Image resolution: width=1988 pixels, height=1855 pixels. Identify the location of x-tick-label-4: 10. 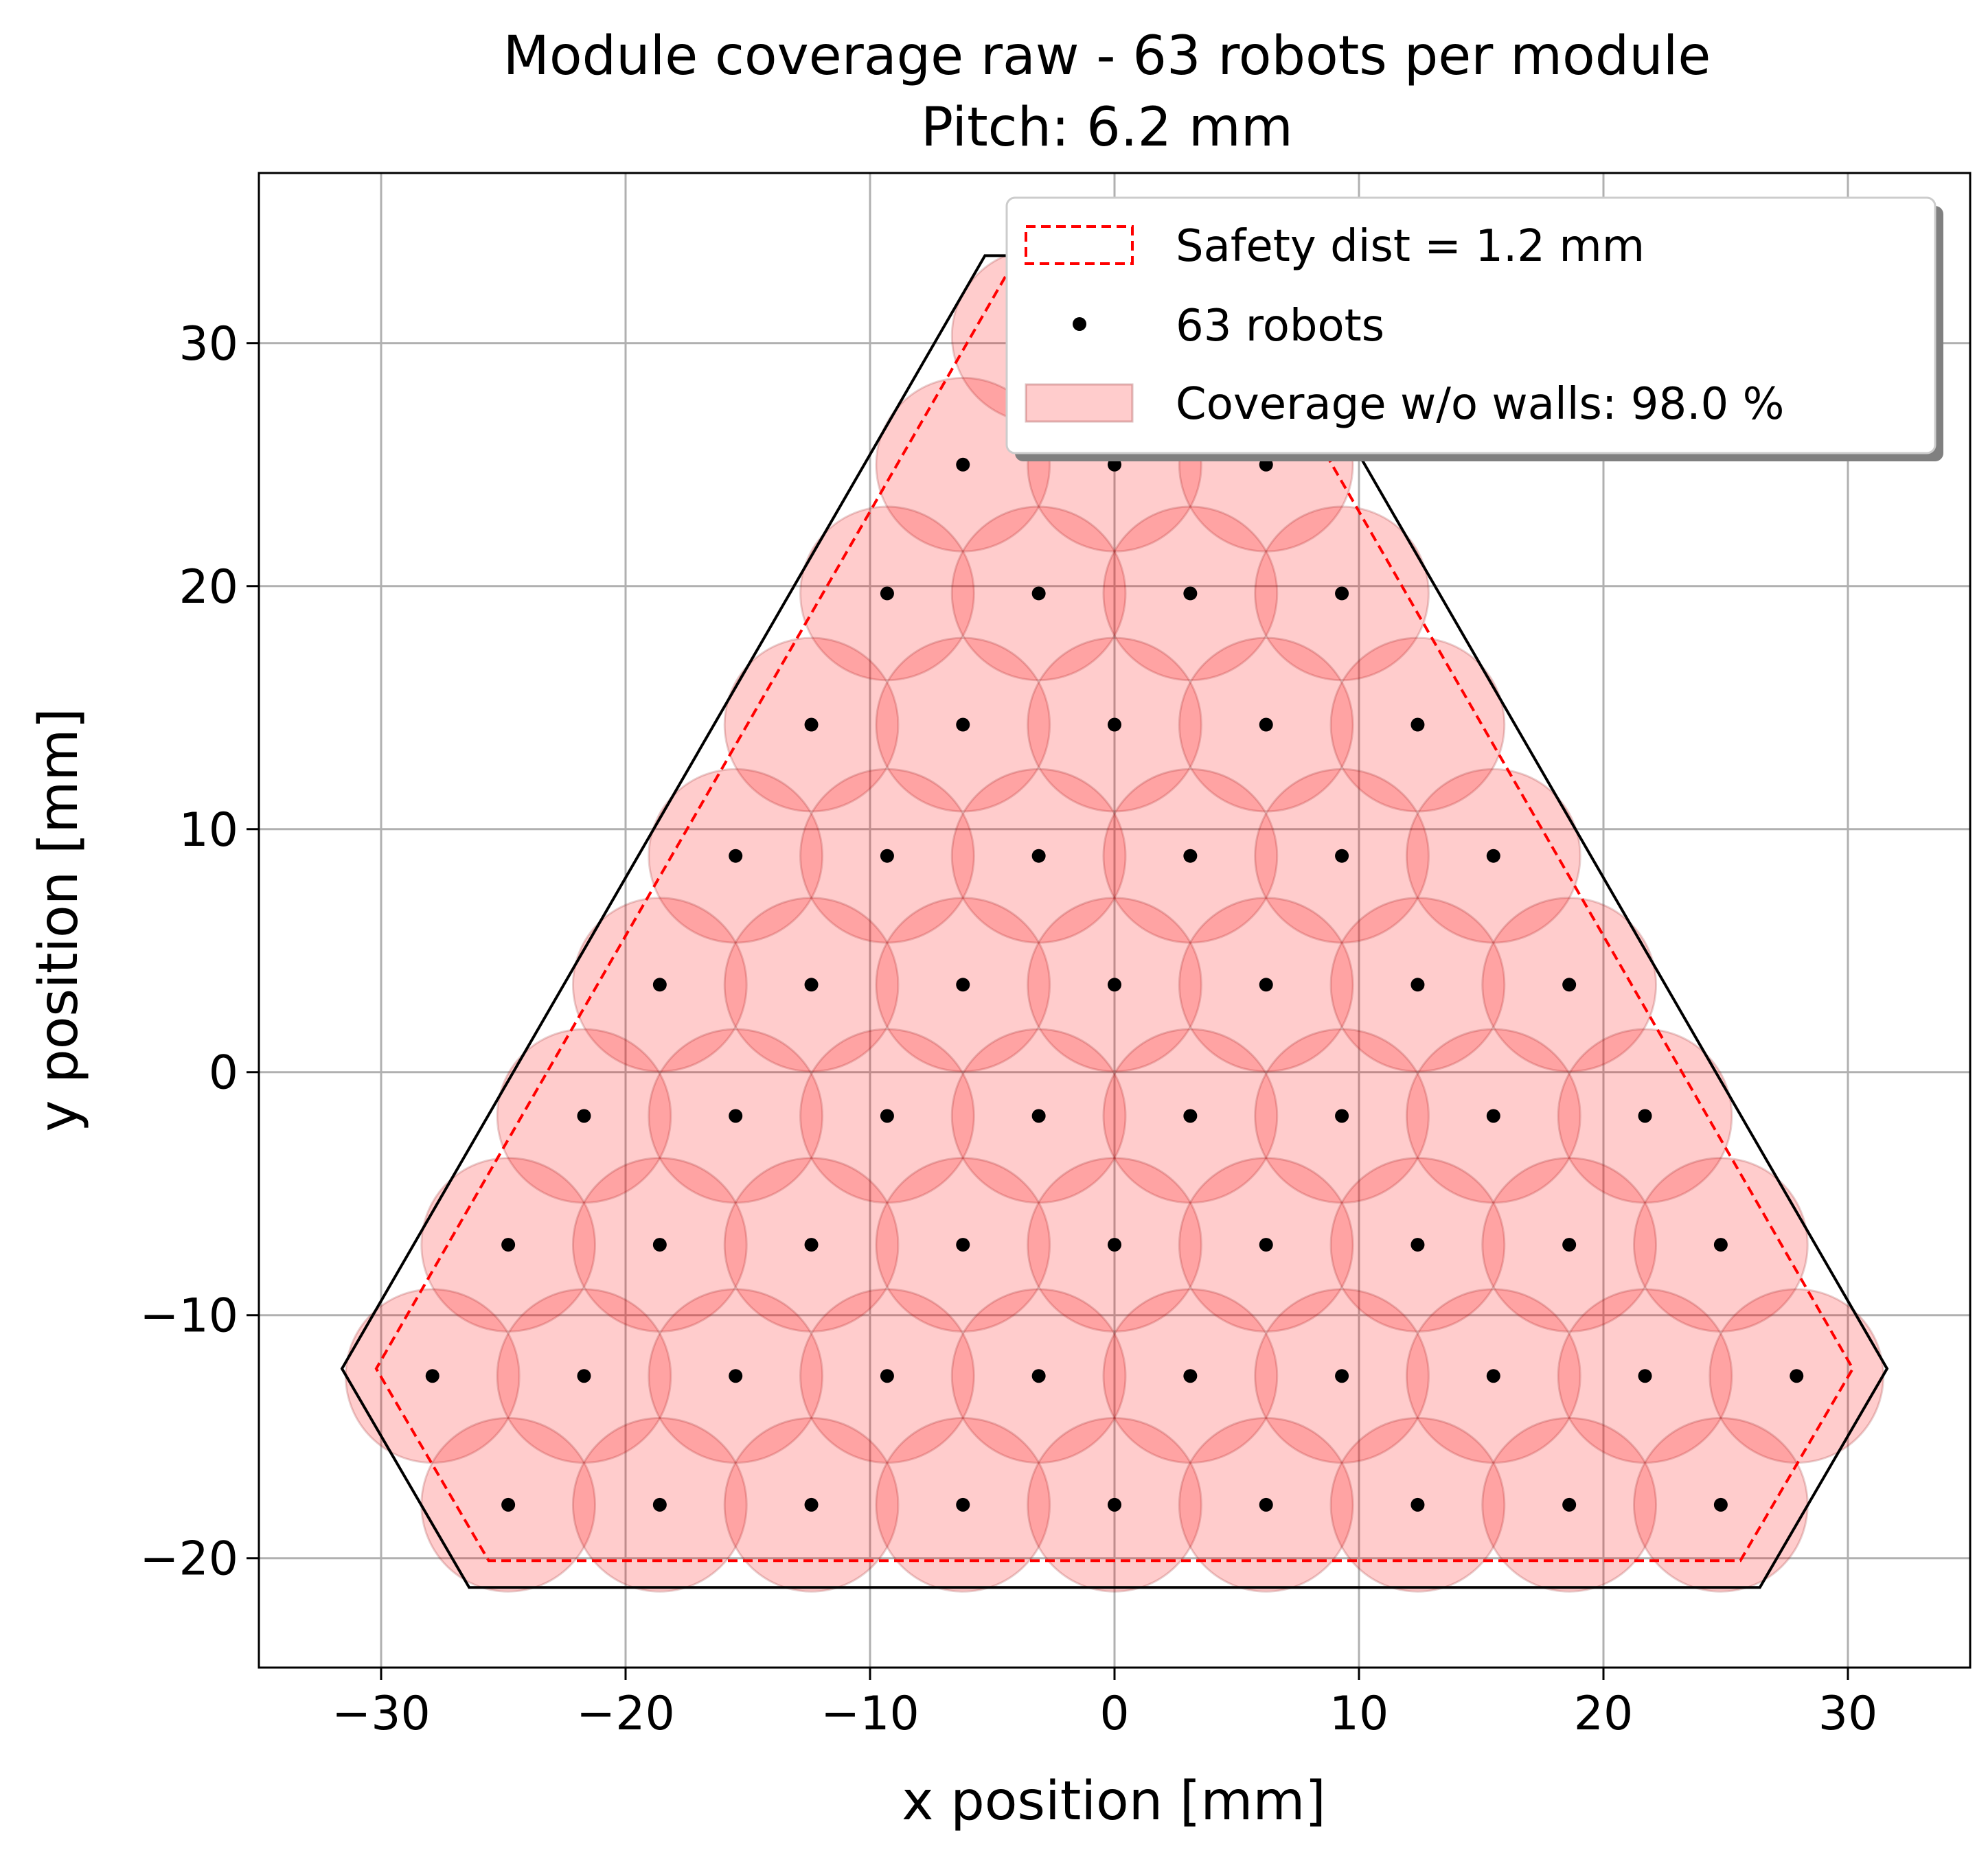
(1359, 1714).